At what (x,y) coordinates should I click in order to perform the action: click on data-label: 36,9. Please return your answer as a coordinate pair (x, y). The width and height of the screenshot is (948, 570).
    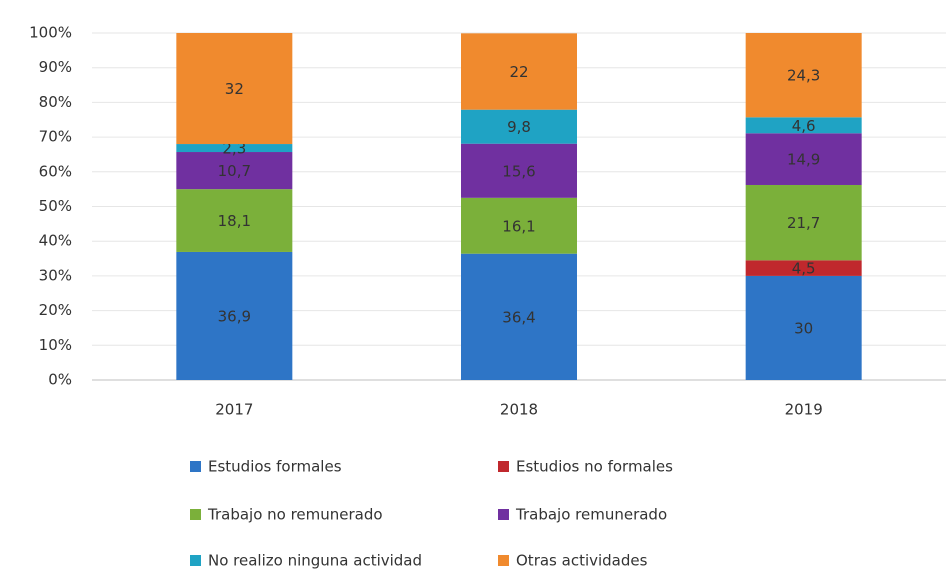
    Looking at the image, I should click on (234, 316).